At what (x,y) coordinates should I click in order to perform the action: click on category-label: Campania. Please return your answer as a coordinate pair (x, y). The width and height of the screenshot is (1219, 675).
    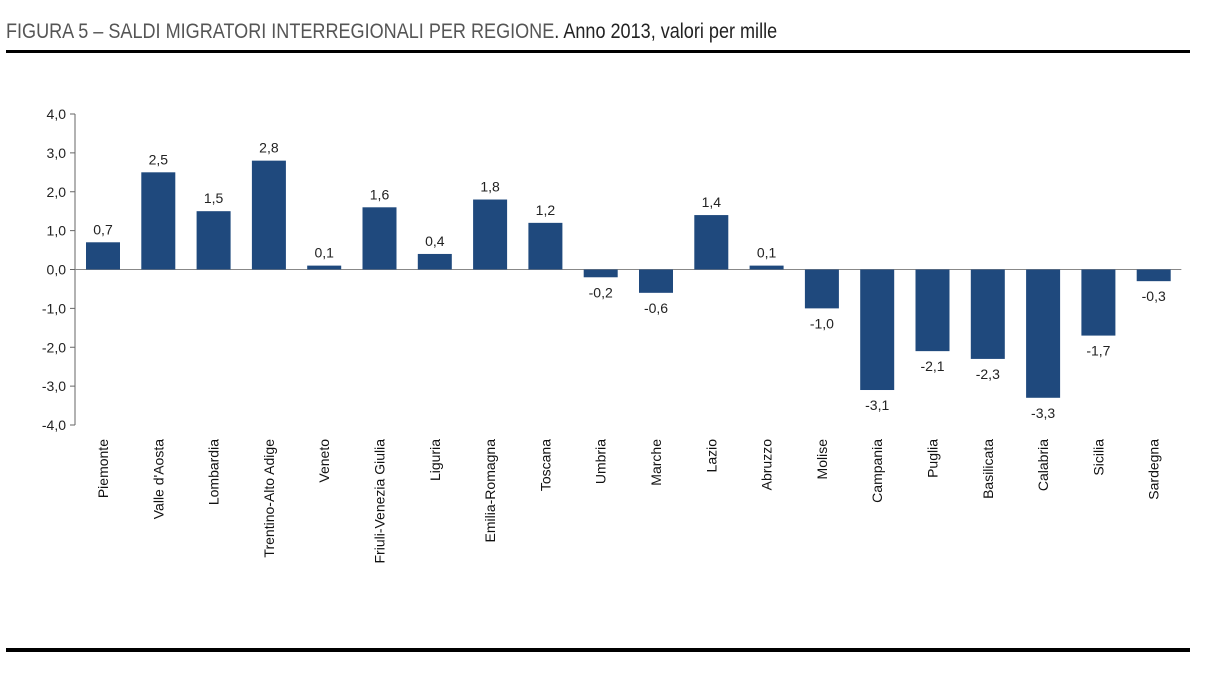
    Looking at the image, I should click on (877, 471).